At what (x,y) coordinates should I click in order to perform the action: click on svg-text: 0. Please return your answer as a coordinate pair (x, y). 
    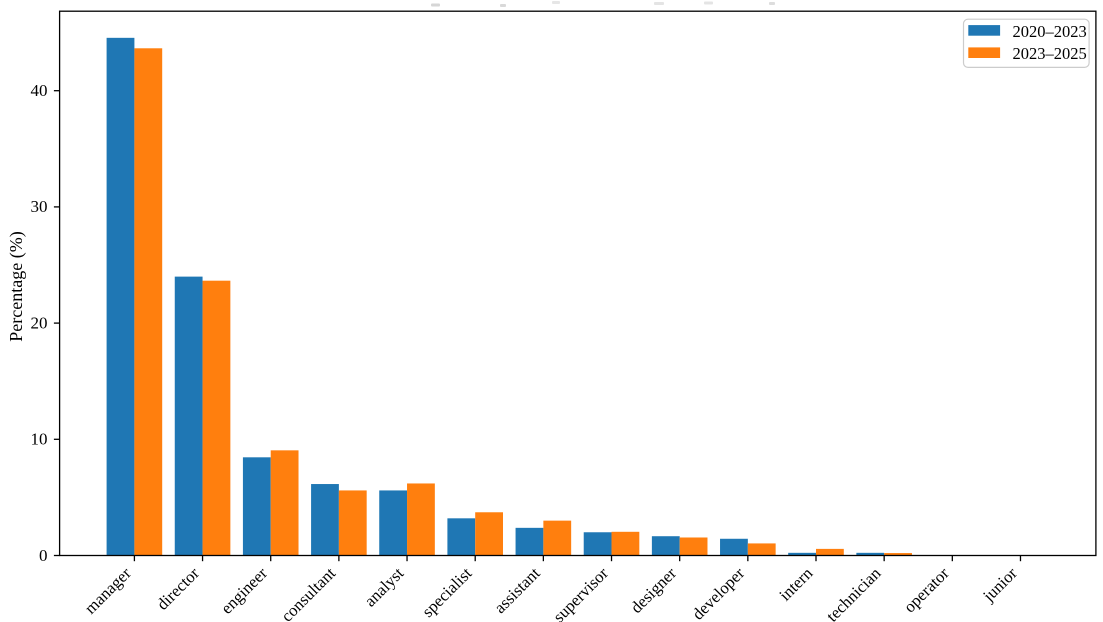
    Looking at the image, I should click on (43, 555).